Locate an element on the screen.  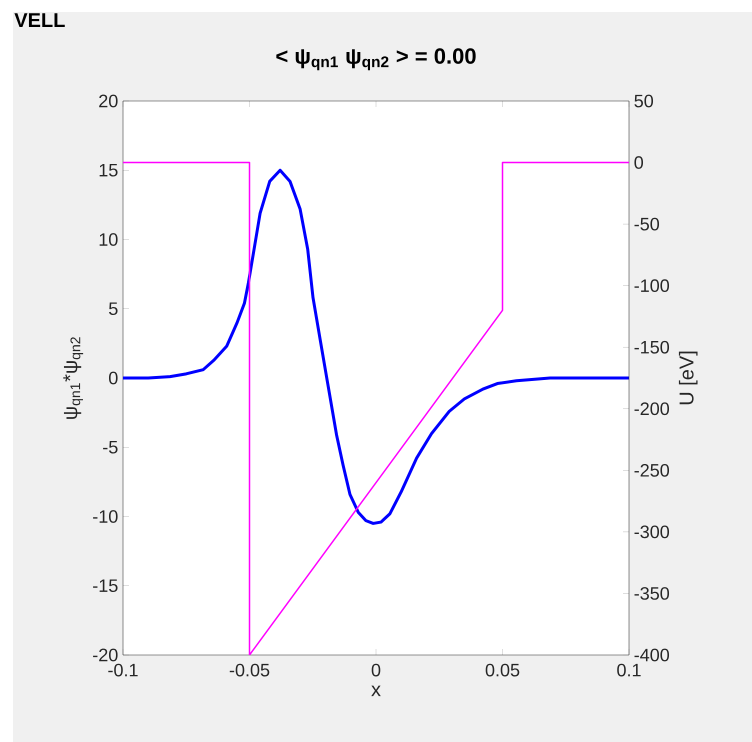
y2-tick-label: -400 is located at coordinates (652, 655).